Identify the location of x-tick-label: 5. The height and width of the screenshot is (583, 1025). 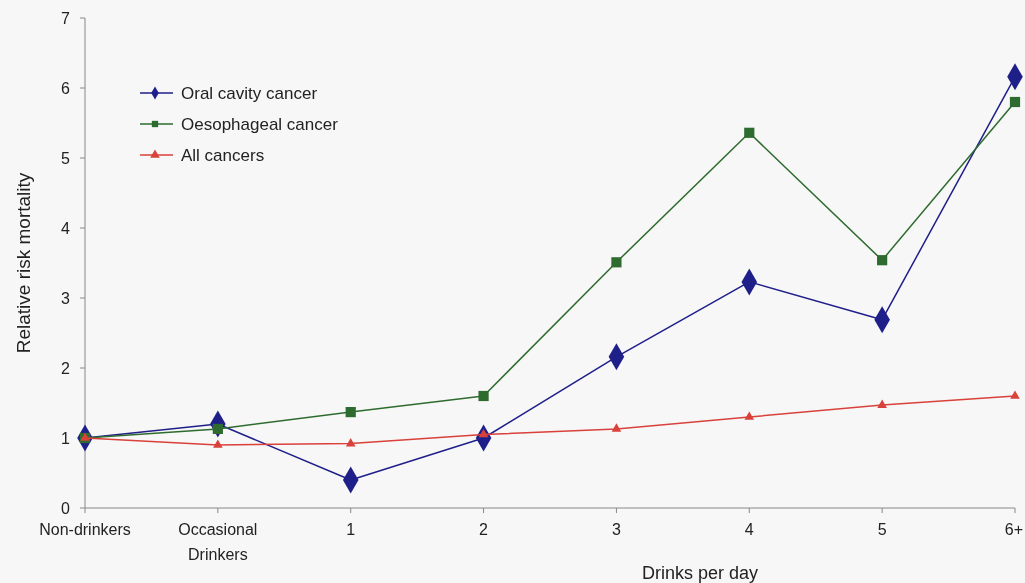
(882, 529).